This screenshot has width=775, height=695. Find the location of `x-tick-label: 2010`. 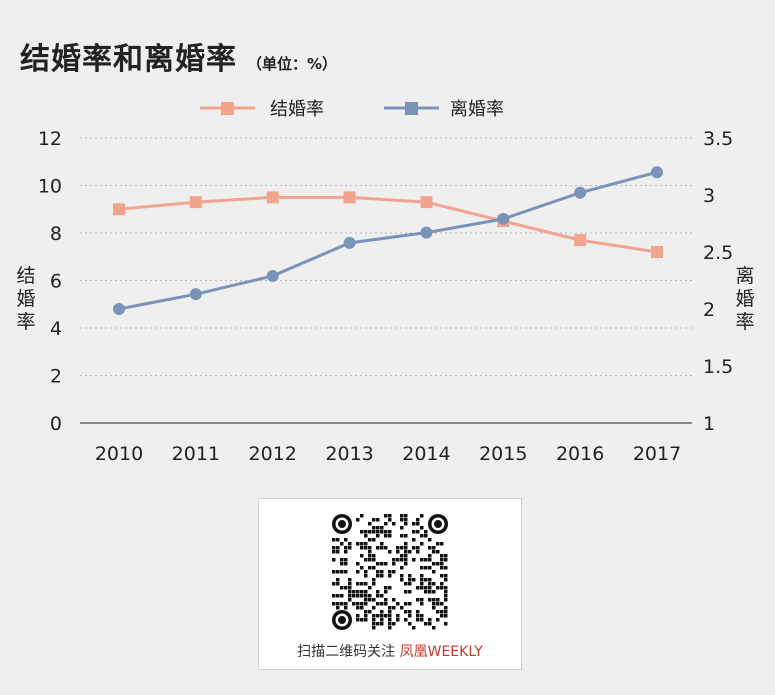

x-tick-label: 2010 is located at coordinates (119, 454).